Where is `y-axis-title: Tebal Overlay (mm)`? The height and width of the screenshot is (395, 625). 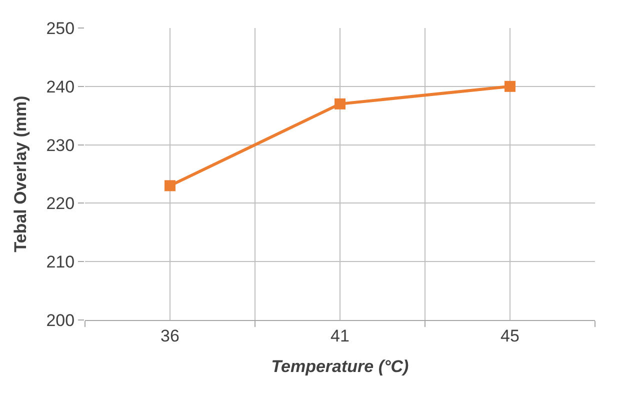
y-axis-title: Tebal Overlay (mm) is located at coordinates (20, 174).